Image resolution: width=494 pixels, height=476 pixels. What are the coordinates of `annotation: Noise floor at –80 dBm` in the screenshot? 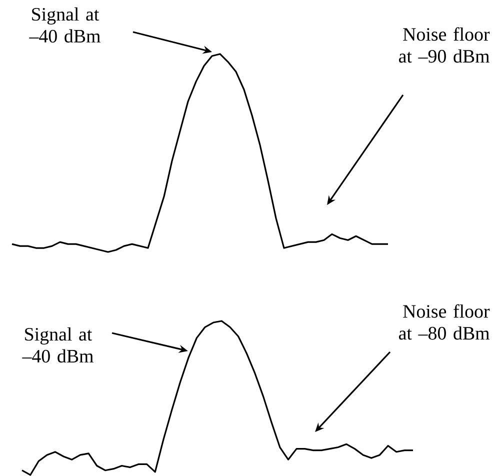 It's located at (444, 322).